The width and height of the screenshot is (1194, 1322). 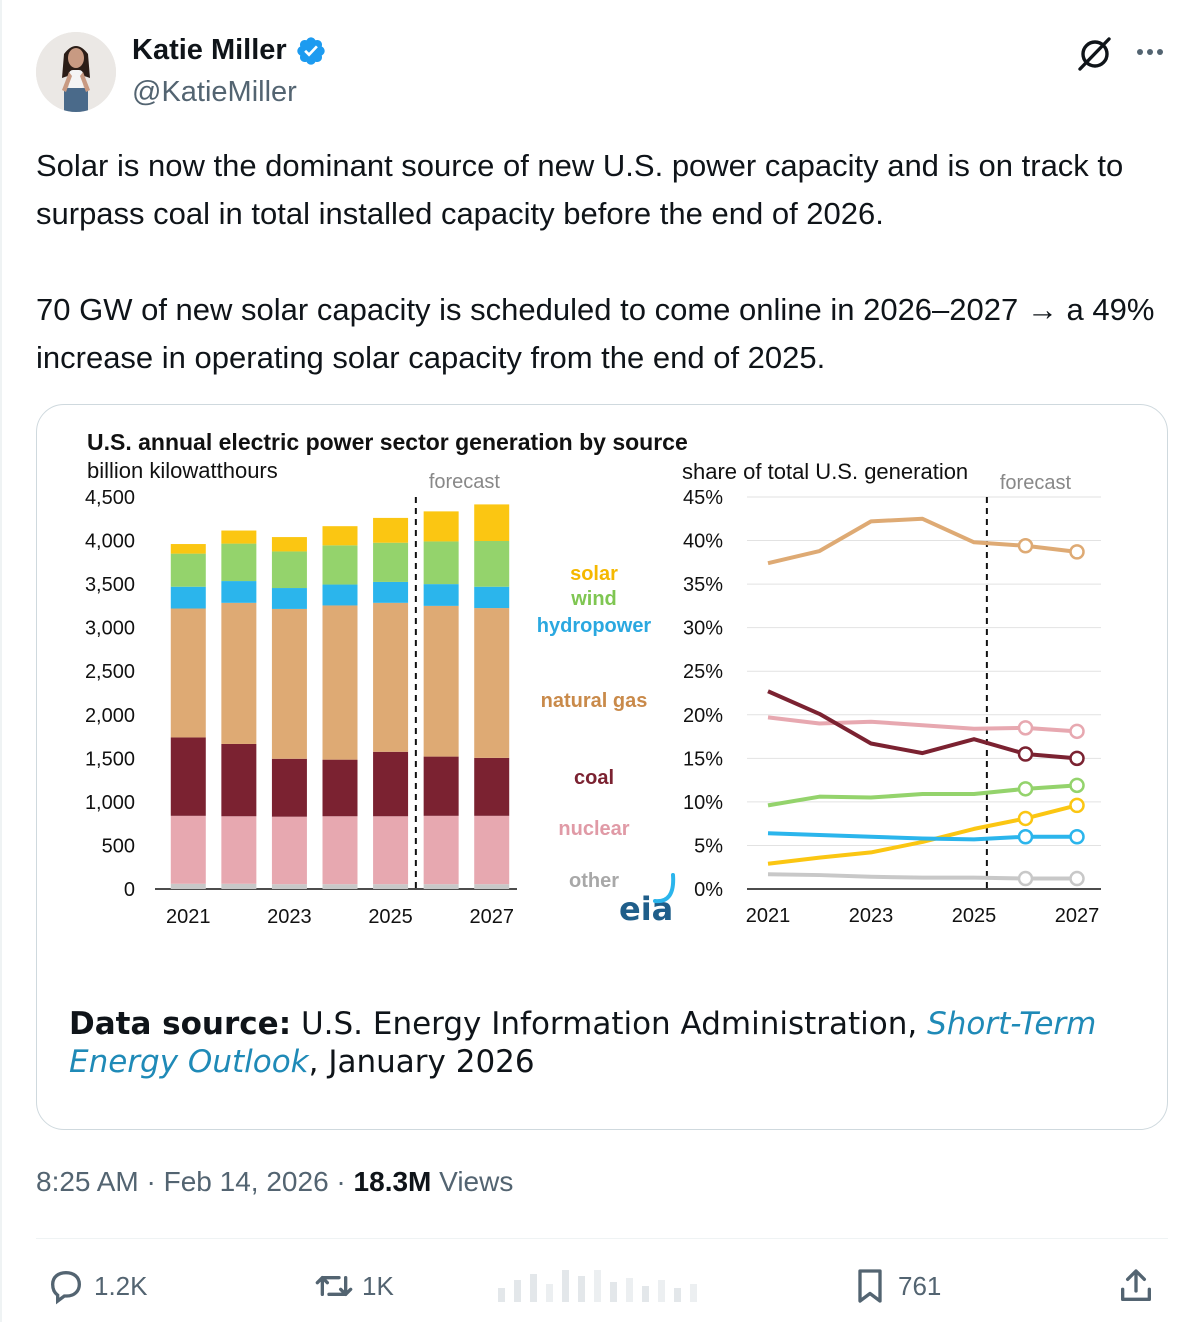 What do you see at coordinates (703, 542) in the screenshot?
I see `line-y-tick-label: 40%` at bounding box center [703, 542].